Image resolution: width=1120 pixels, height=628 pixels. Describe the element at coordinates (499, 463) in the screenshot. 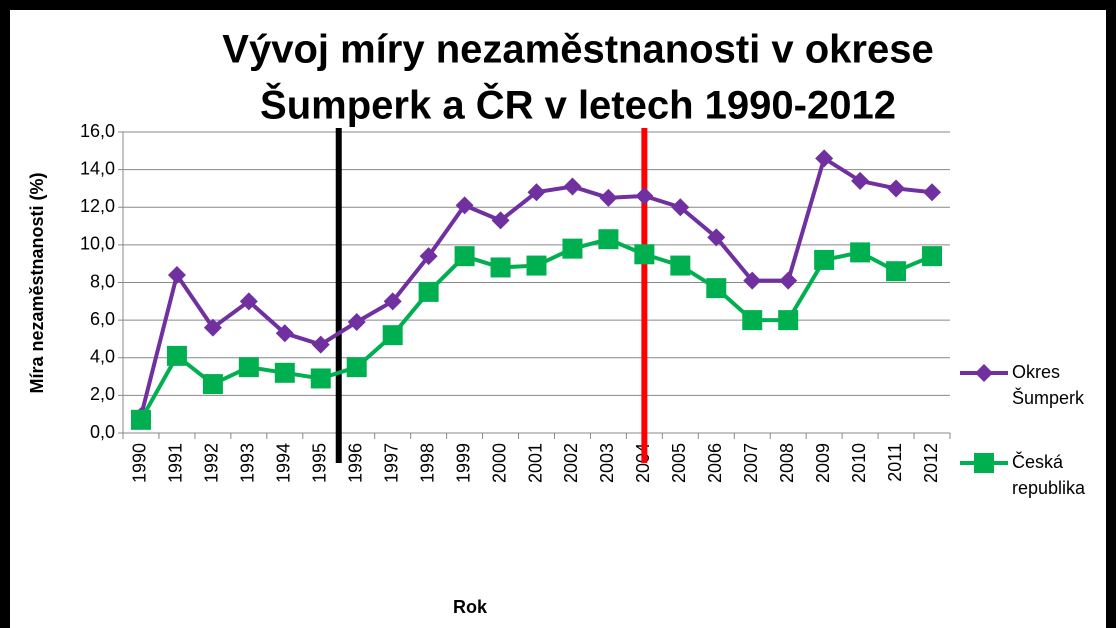

I see `x-tick-label: 2000` at that location.